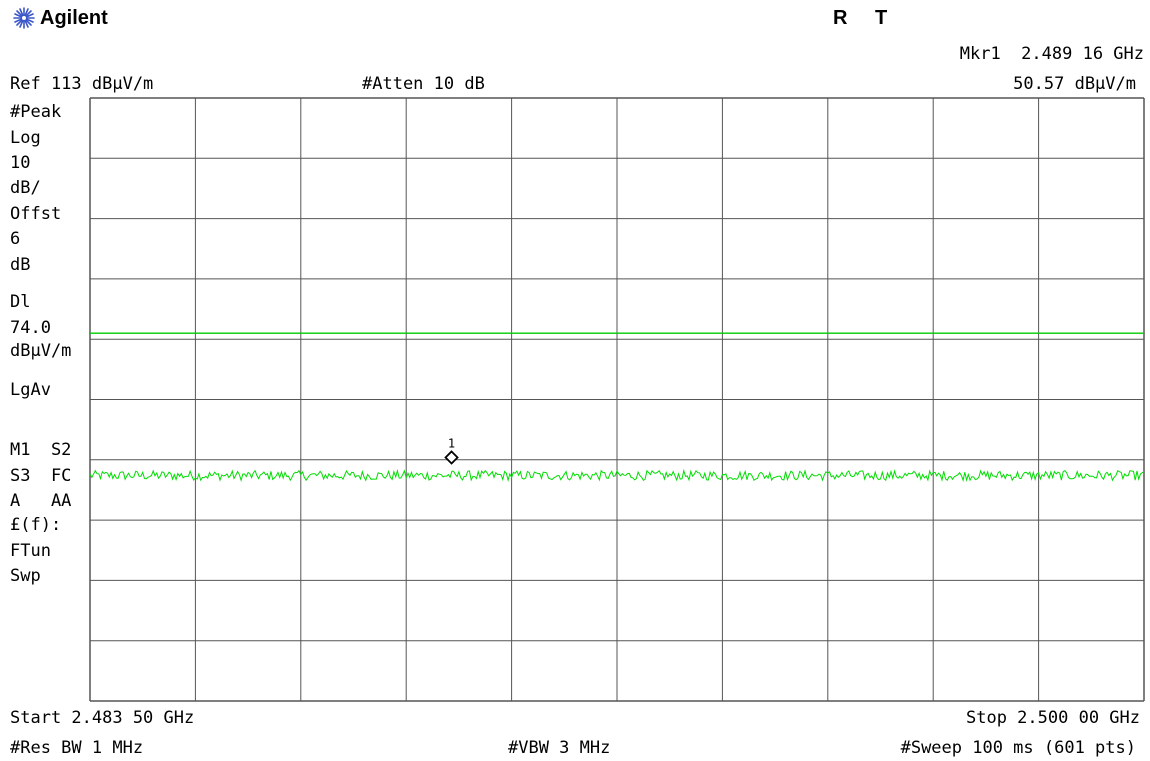 The image size is (1150, 761). I want to click on side-annotation-line: LgAv, so click(30, 390).